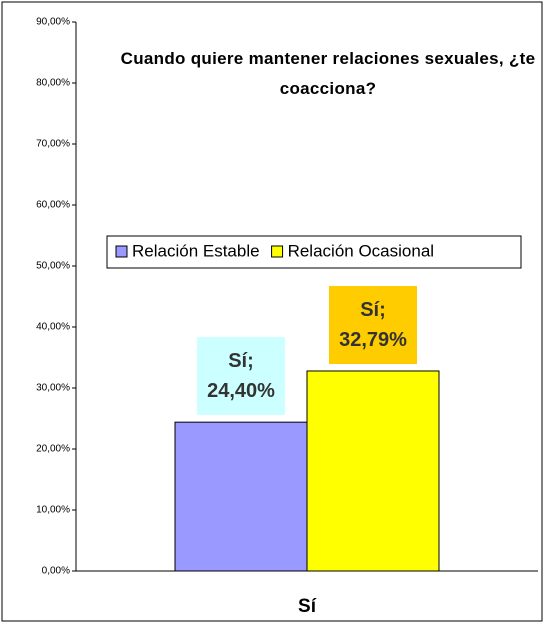 The height and width of the screenshot is (624, 545). Describe the element at coordinates (53, 327) in the screenshot. I see `y-tick-label: 40,00%` at that location.